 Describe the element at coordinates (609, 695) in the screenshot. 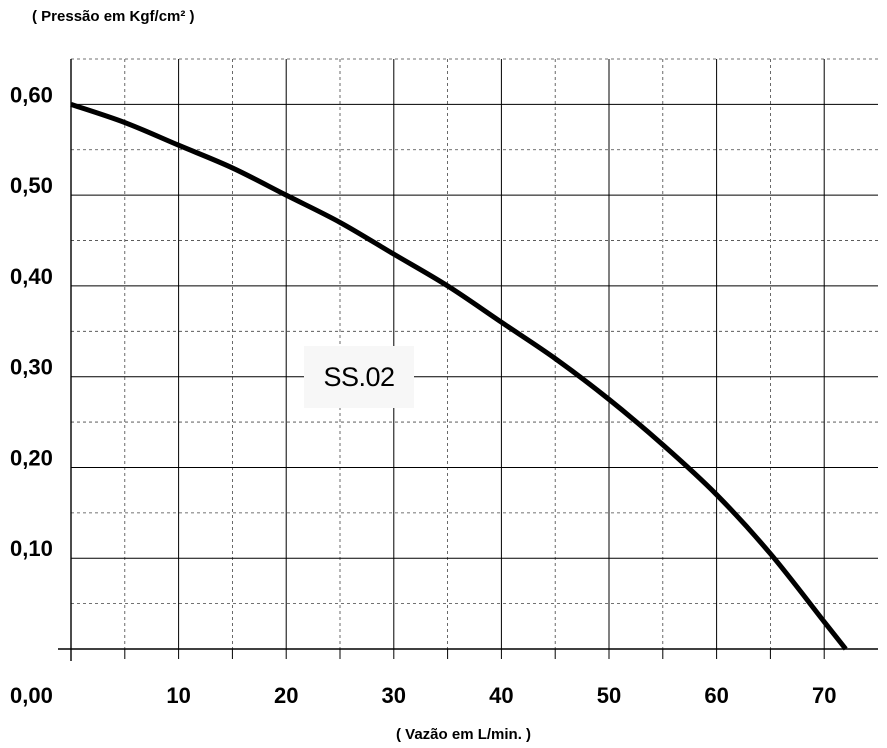

I see `x-tick-label: 50` at that location.